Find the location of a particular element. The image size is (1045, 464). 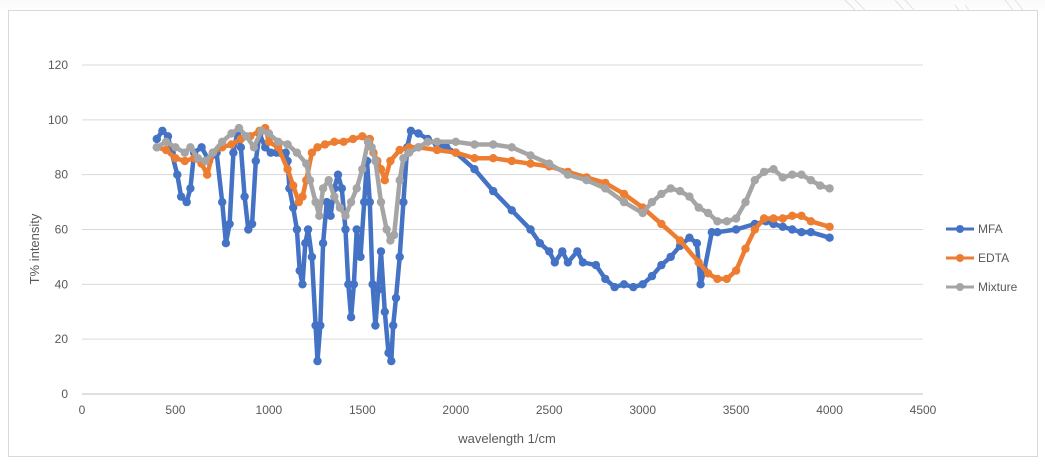

x-tick-label: 1500 is located at coordinates (362, 410).